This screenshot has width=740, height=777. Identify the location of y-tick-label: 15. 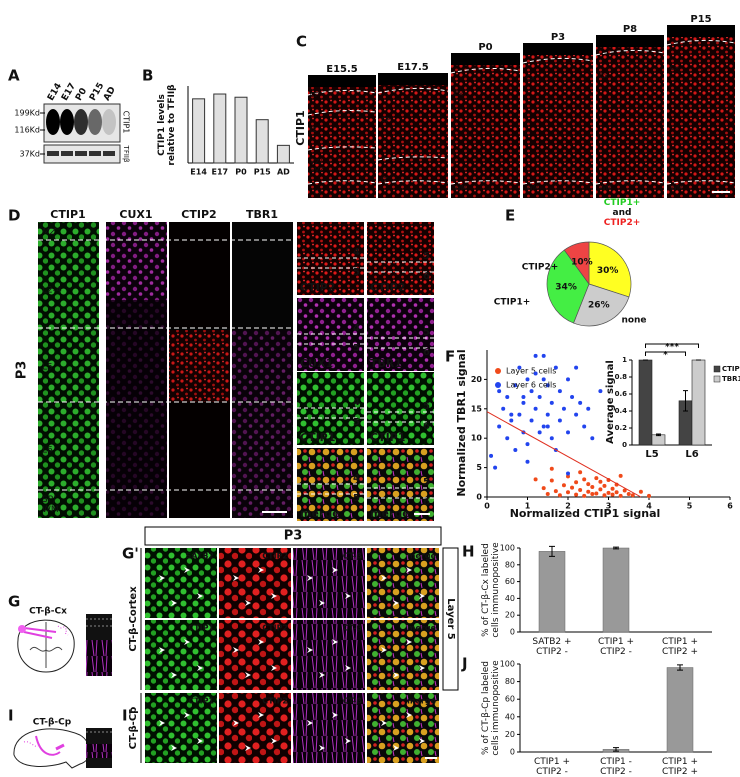
(477, 408).